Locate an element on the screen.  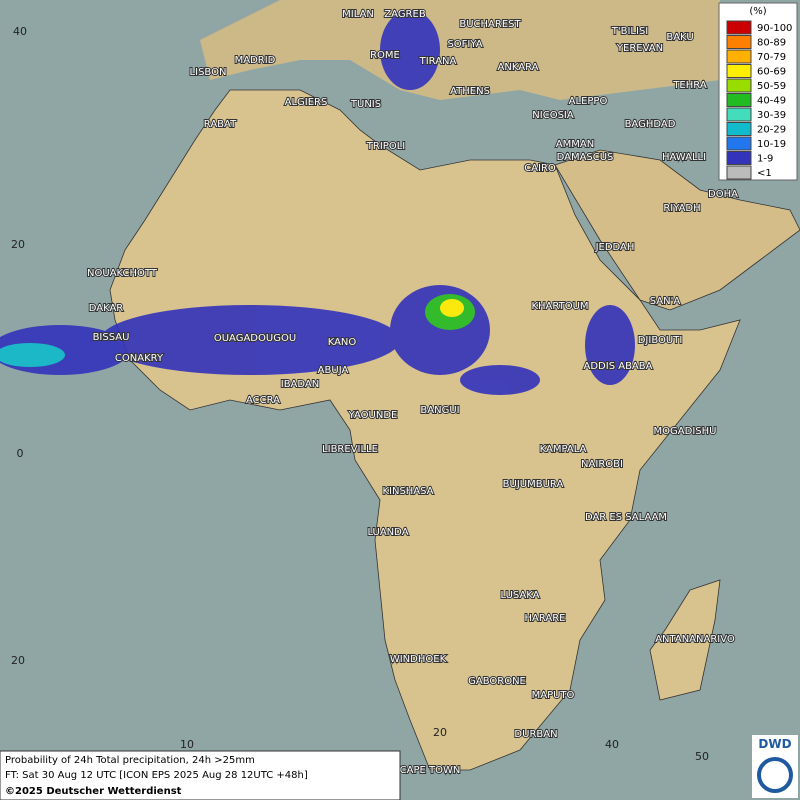
city-label: SOFIYA is located at coordinates (464, 44).